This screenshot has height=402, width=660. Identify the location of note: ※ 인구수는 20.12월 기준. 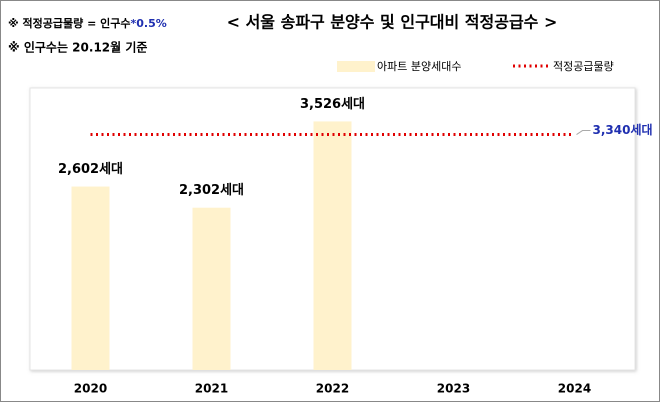
(77, 47).